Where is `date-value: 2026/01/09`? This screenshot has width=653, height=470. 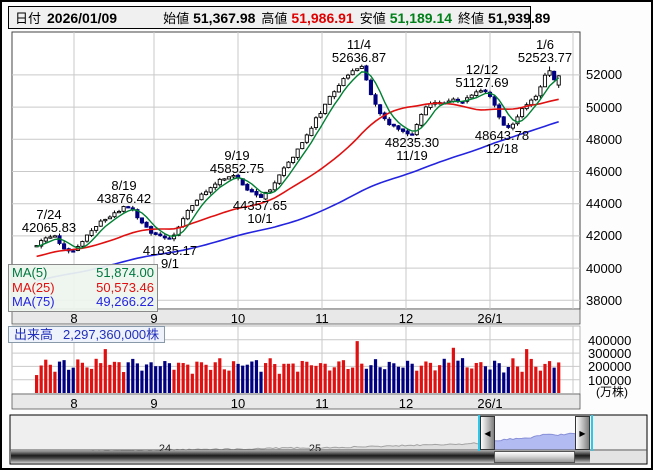
date-value: 2026/01/09 is located at coordinates (82, 17).